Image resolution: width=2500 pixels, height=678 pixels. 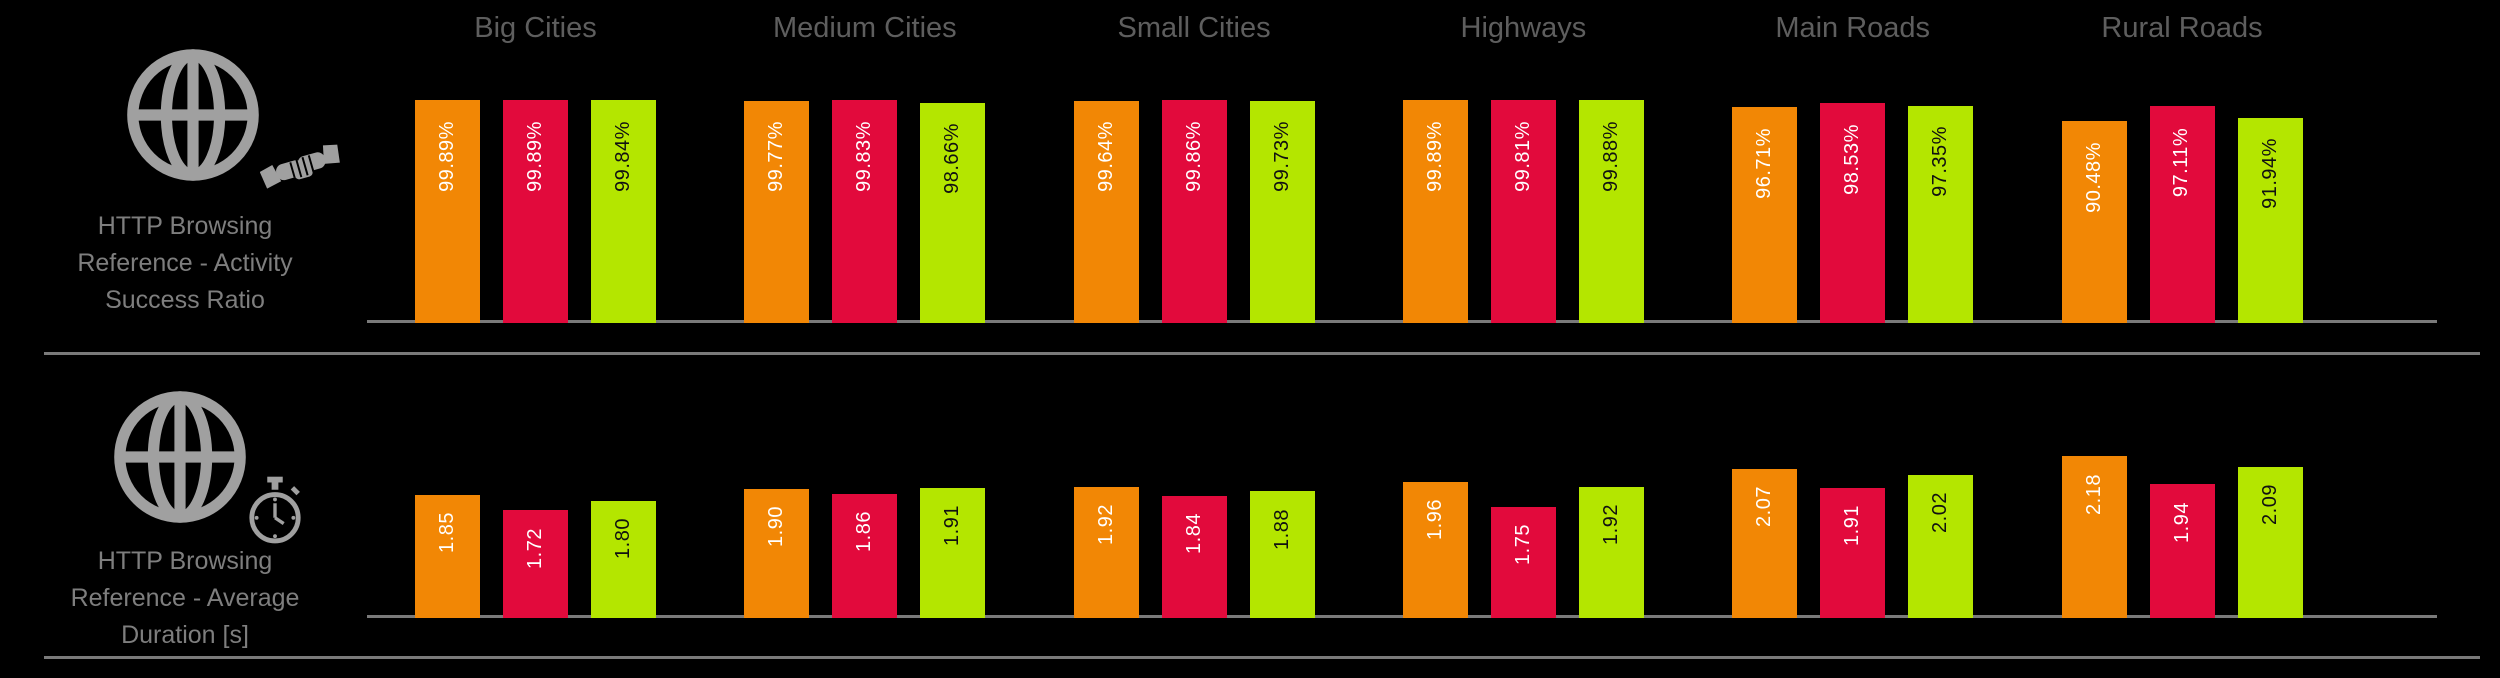 I want to click on bar-rural-roads-orange: 2.18, so click(x=2094, y=537).